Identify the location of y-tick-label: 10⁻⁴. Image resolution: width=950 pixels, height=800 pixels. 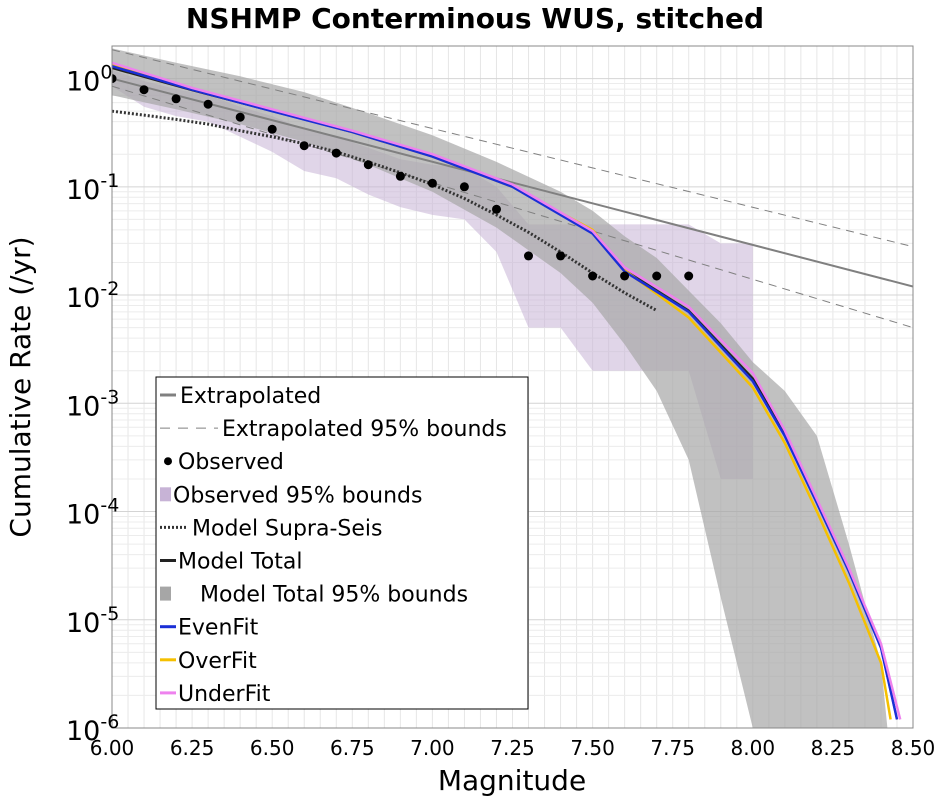
(92, 513).